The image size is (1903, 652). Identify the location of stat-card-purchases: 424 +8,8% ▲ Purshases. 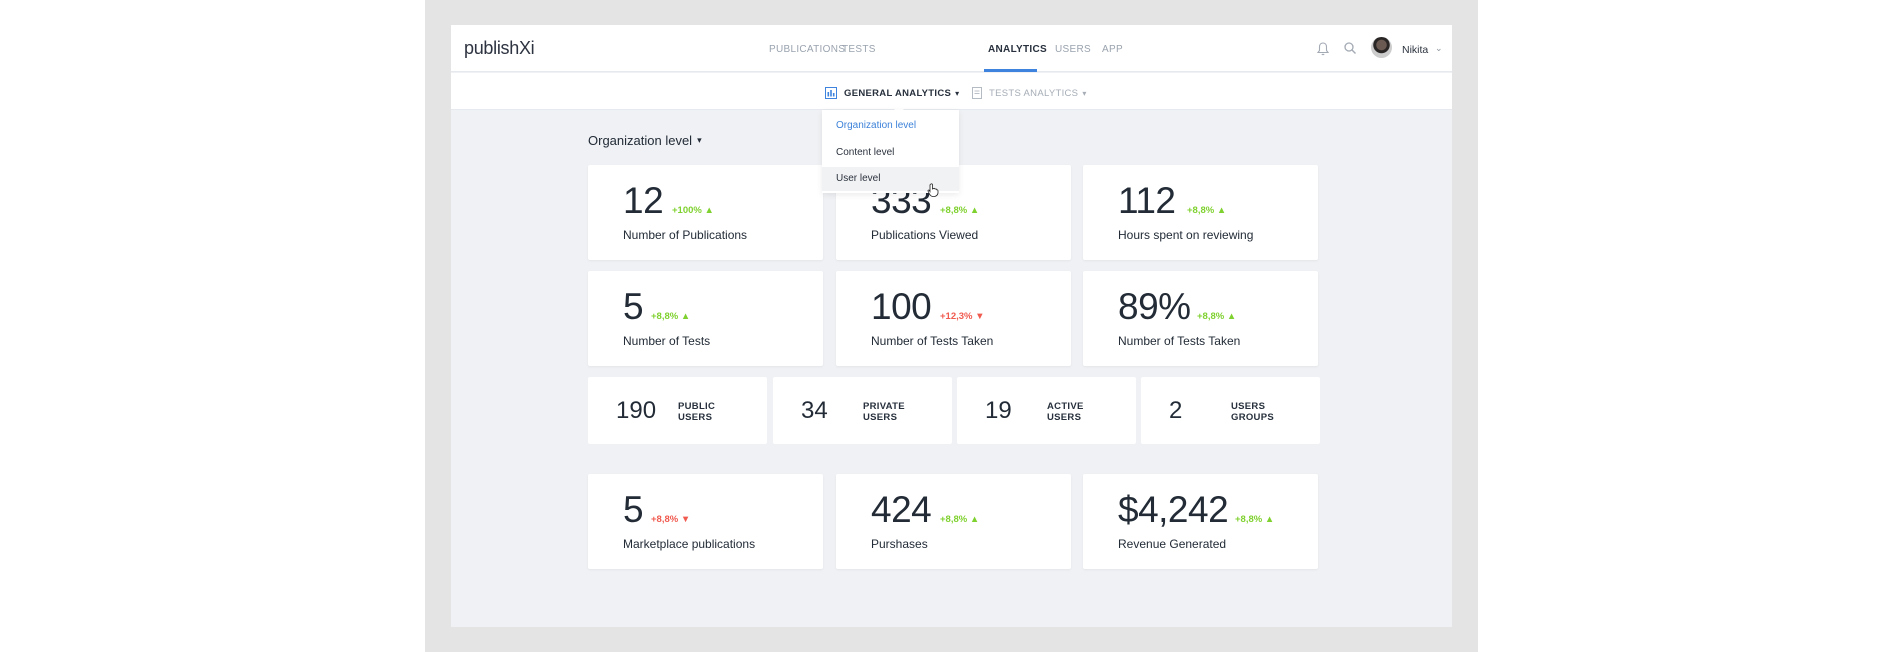
(953, 521).